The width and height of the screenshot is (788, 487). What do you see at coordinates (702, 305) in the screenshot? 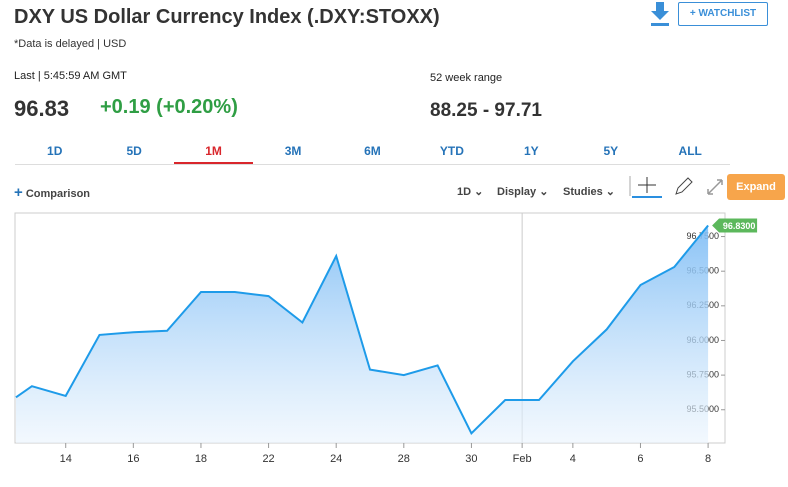
I see `y-tick-label: 96.2500` at bounding box center [702, 305].